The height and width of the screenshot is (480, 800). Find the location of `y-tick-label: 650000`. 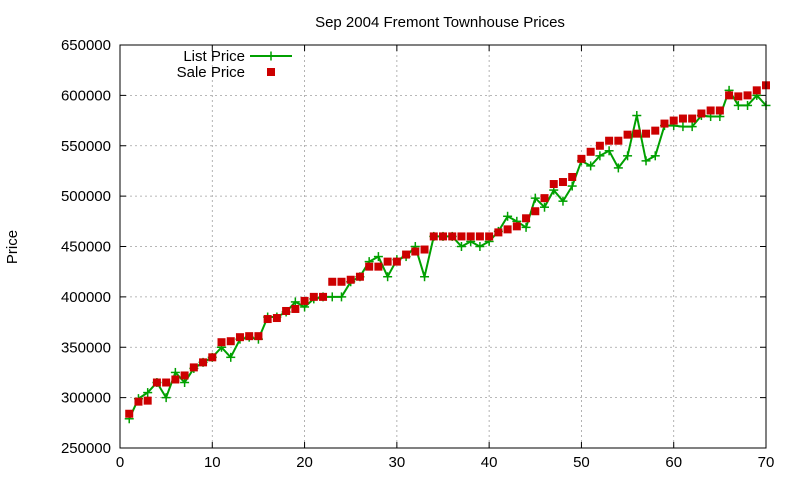

y-tick-label: 650000 is located at coordinates (86, 45).